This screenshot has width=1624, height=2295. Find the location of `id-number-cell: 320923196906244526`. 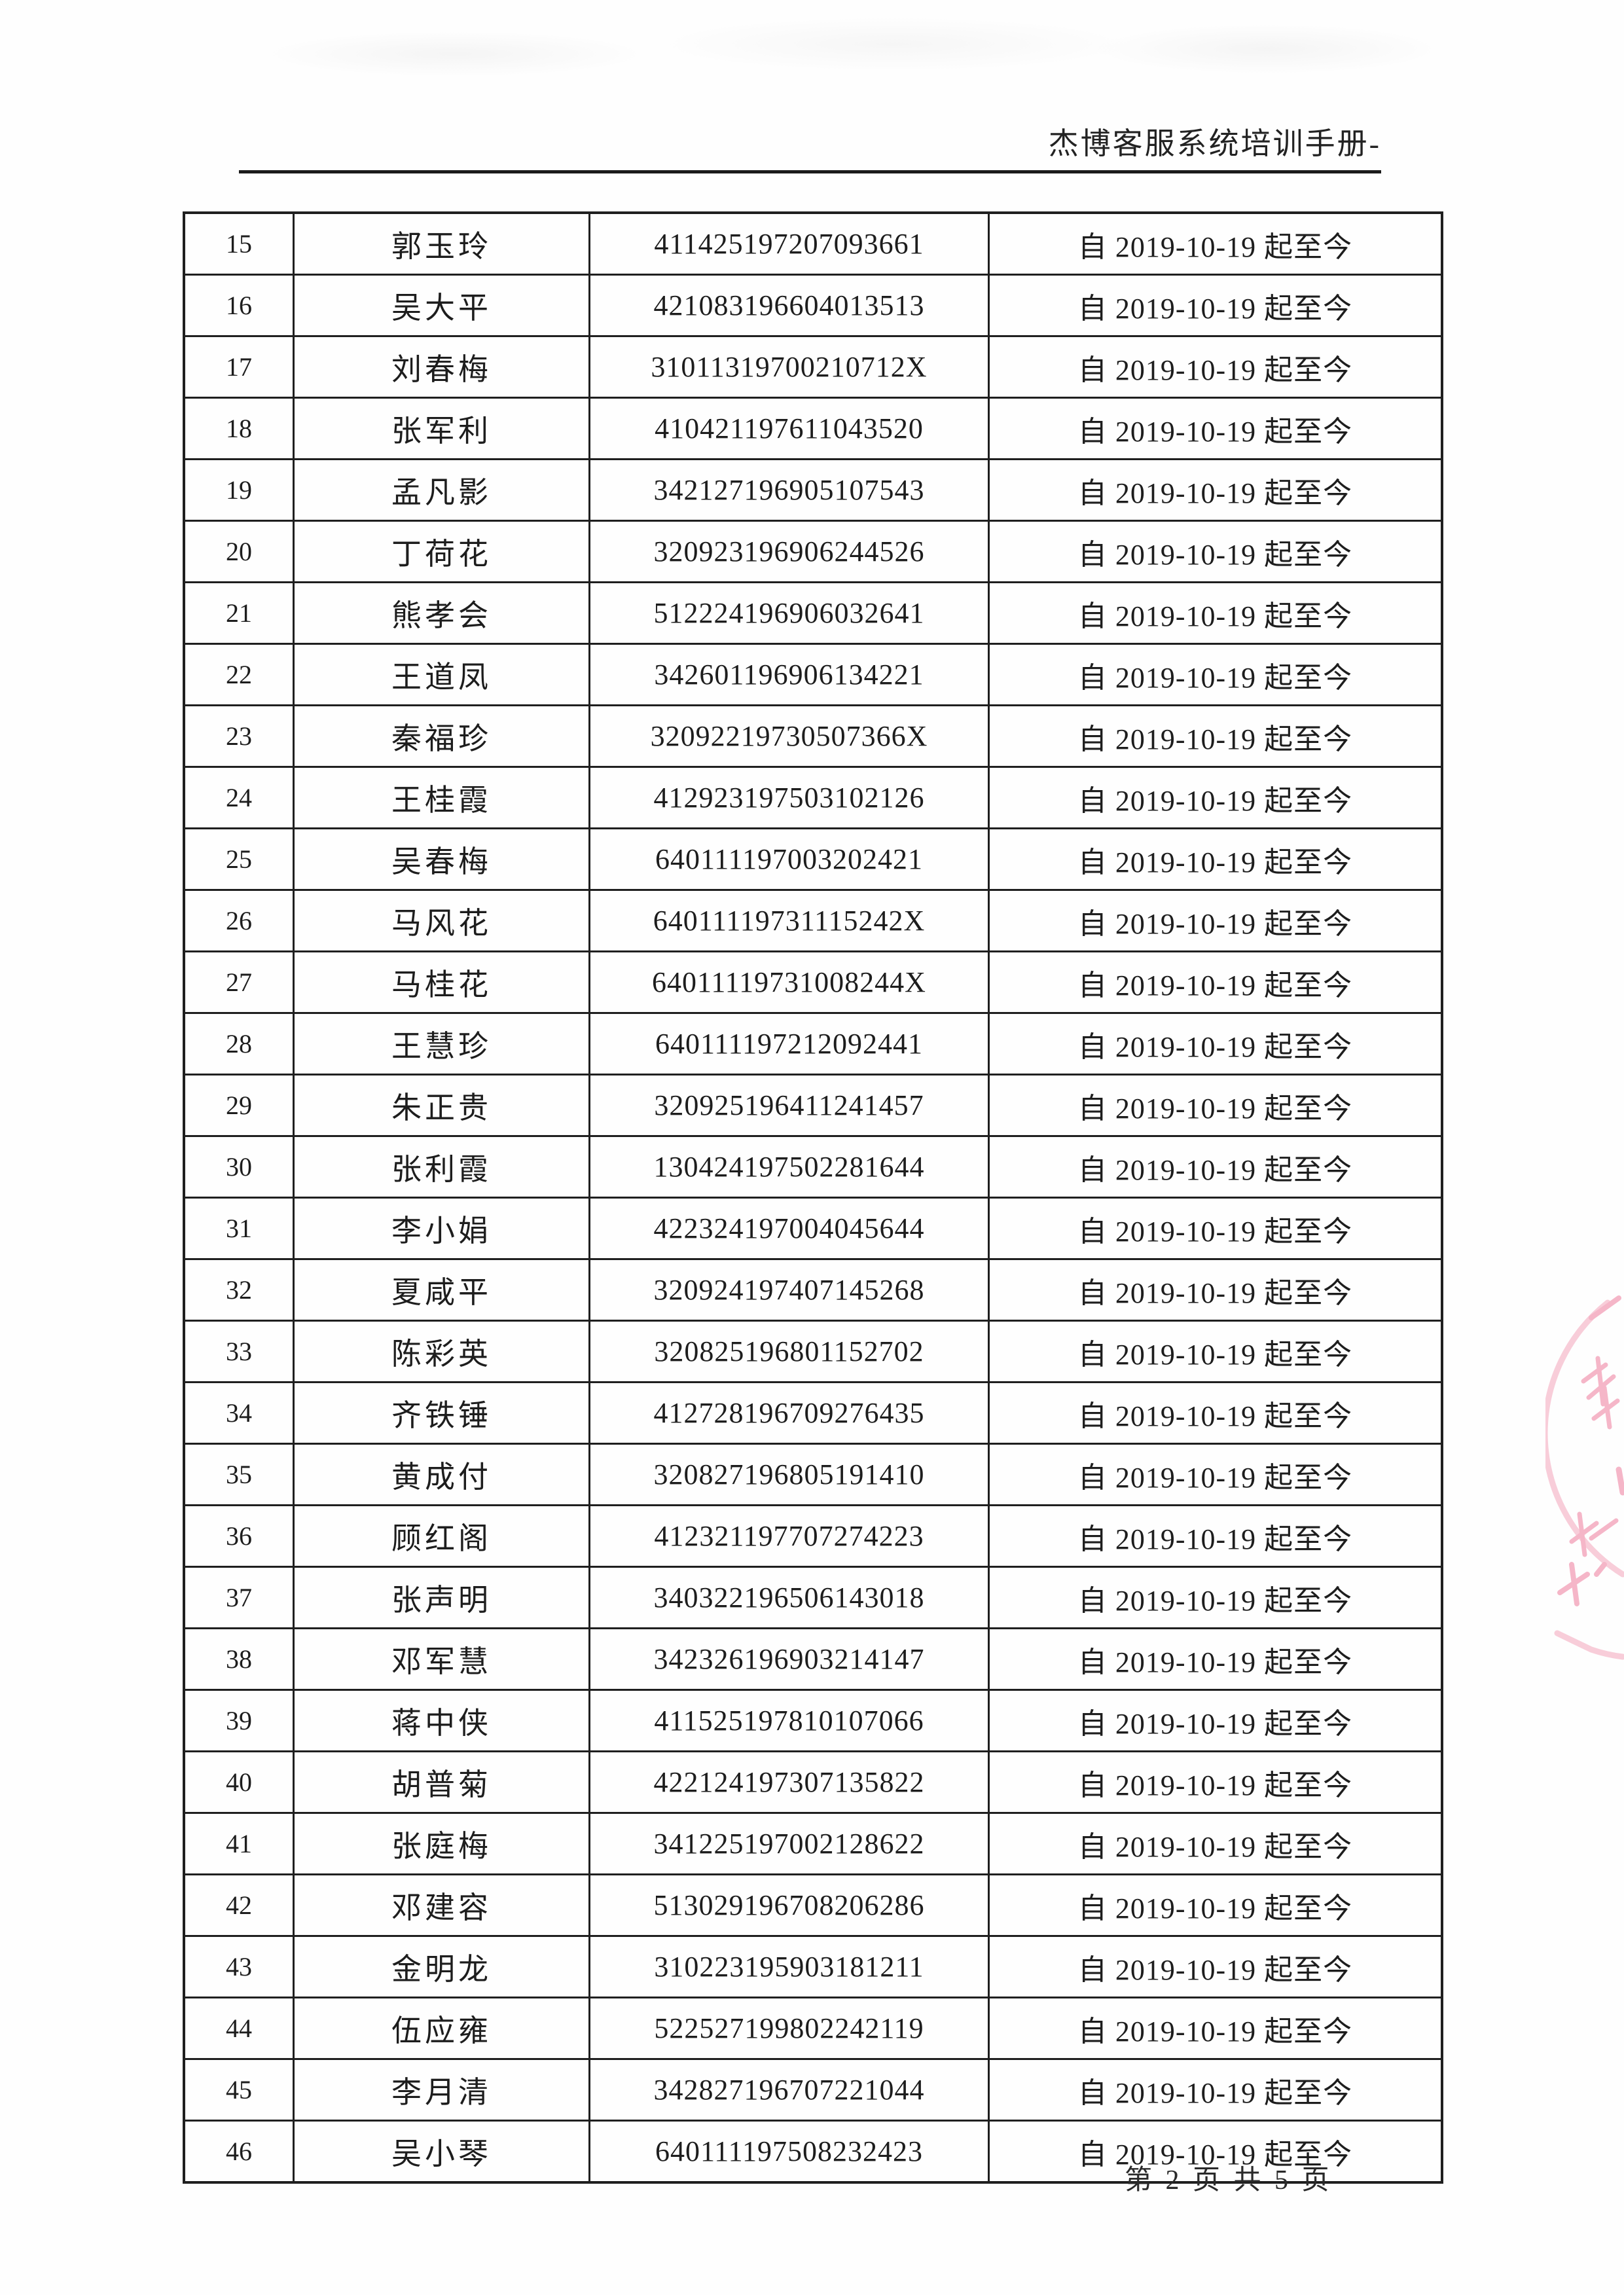

id-number-cell: 320923196906244526 is located at coordinates (789, 551).